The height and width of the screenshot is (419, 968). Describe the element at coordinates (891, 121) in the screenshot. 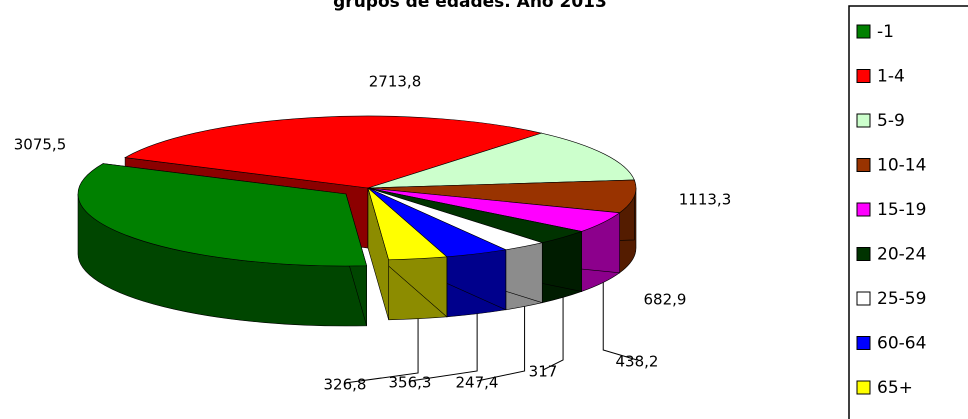

I see `legend-label: 5-9` at that location.